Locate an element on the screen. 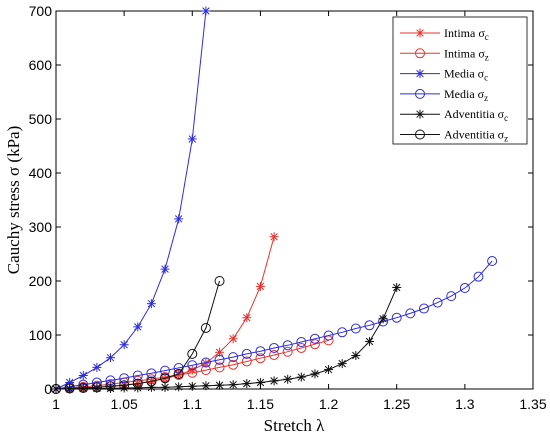 The width and height of the screenshot is (550, 436). legend-label: Intima σz is located at coordinates (466, 54).